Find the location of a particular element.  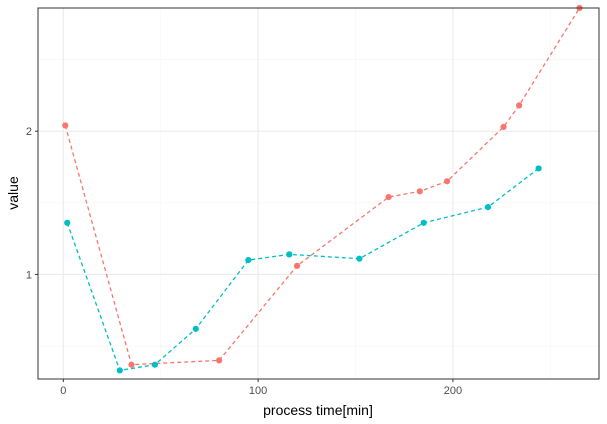

y-tick-label: 2 is located at coordinates (29, 132).